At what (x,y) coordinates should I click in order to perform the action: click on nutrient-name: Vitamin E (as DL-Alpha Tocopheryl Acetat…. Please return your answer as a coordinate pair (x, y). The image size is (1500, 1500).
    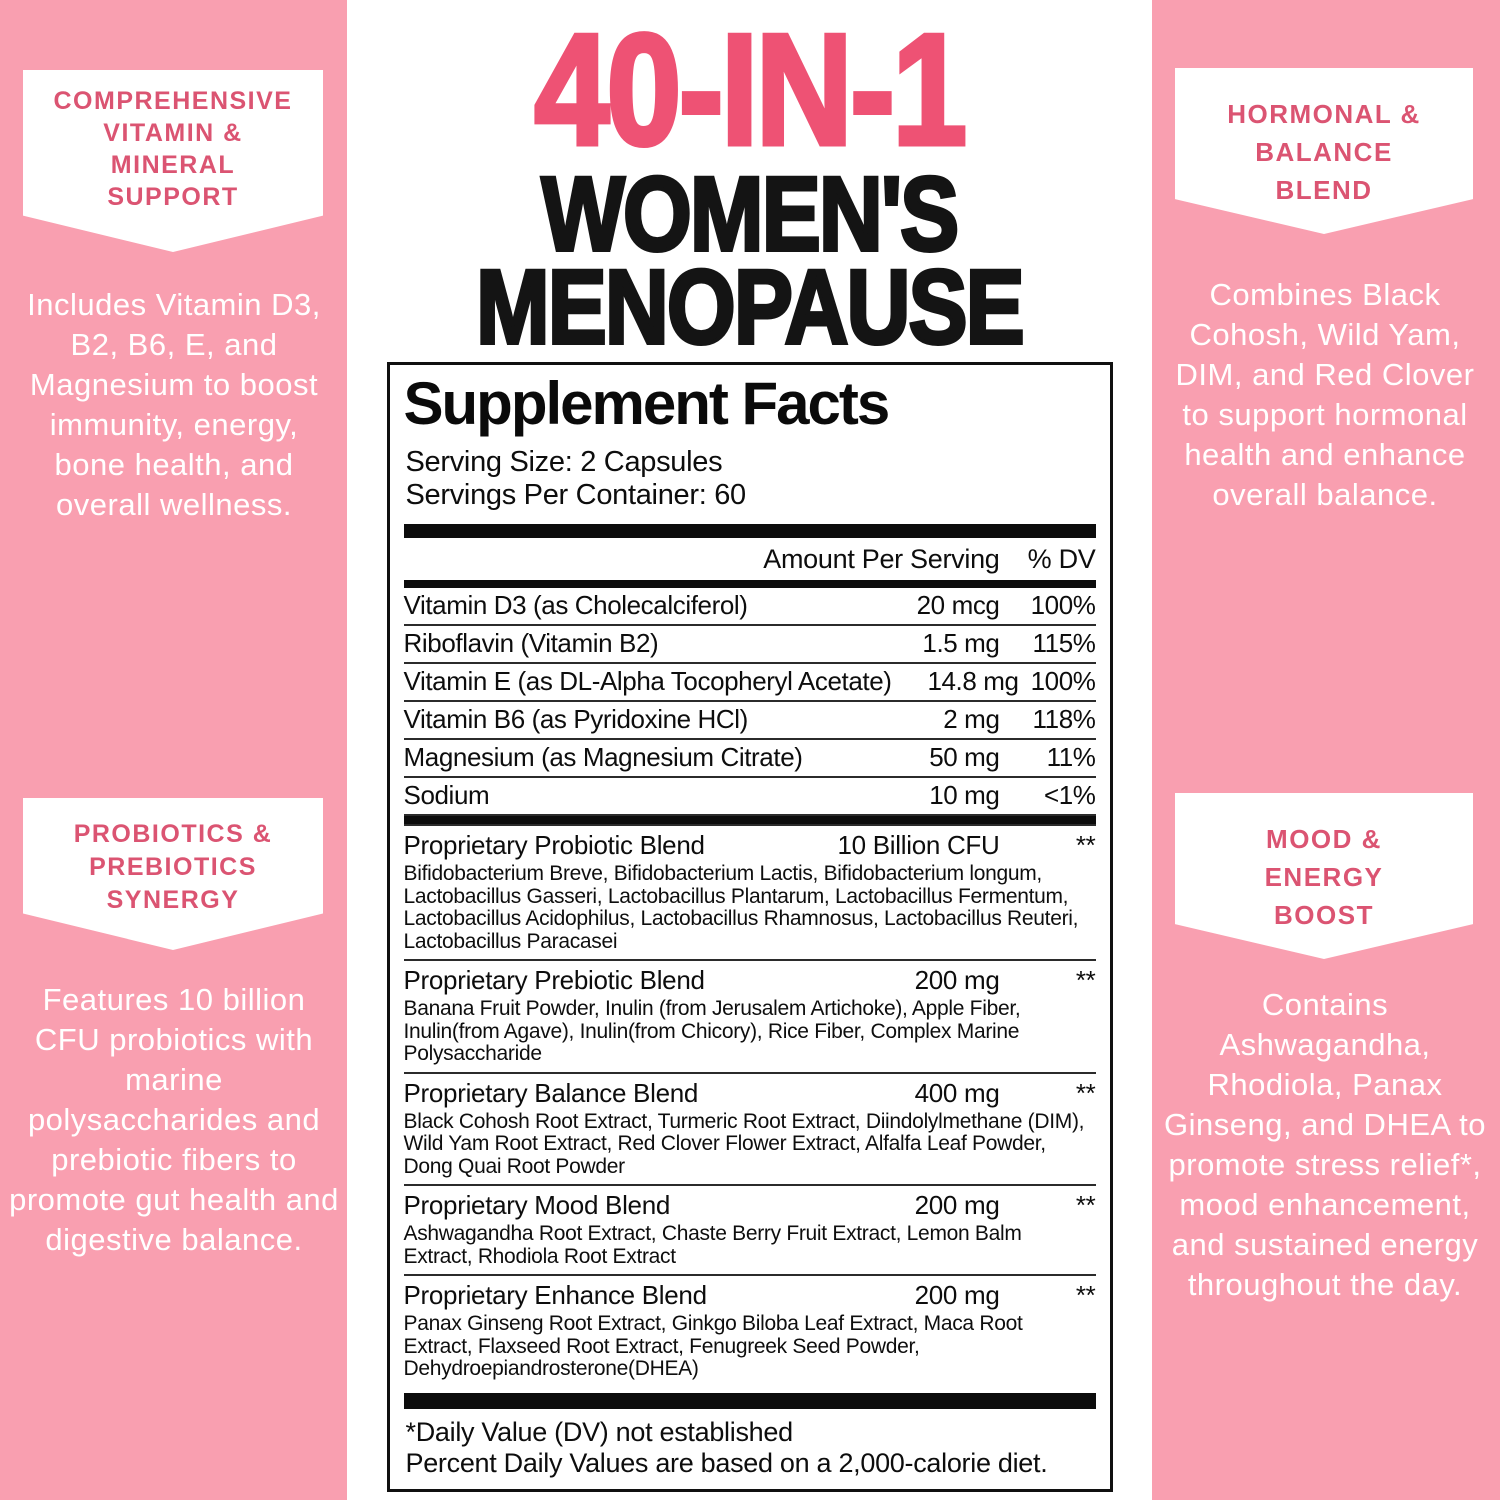
    Looking at the image, I should click on (647, 681).